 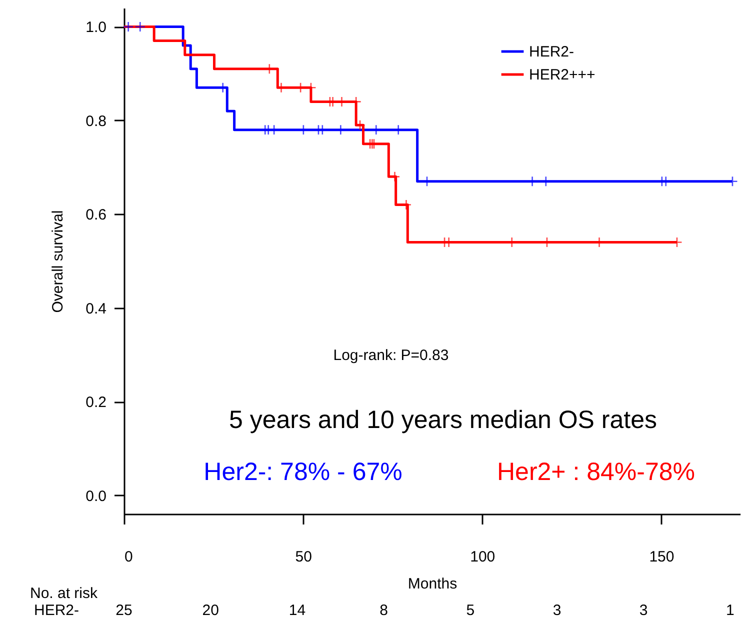 I want to click on legend-label: HER2-, so click(x=551, y=52).